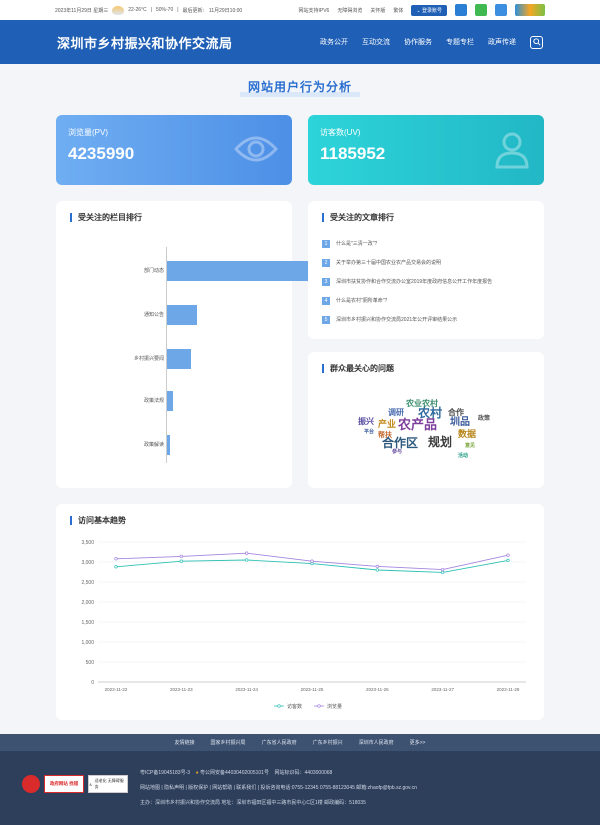 The width and height of the screenshot is (600, 825). What do you see at coordinates (397, 452) in the screenshot?
I see `cloud-word: 参与` at bounding box center [397, 452].